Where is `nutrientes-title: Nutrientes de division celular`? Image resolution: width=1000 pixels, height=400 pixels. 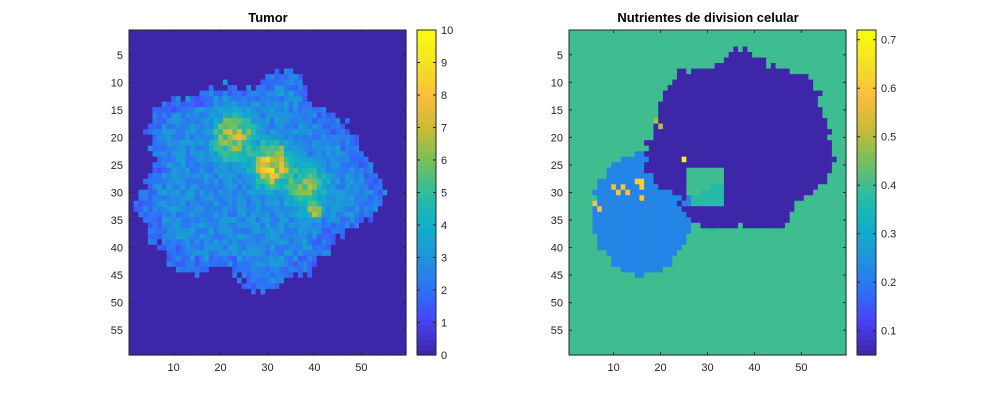
nutrientes-title: Nutrientes de division celular is located at coordinates (707, 17).